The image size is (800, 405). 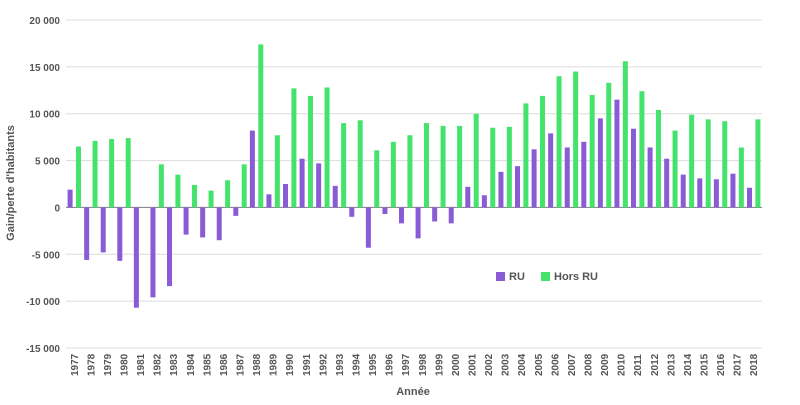 I want to click on bar-ru-1996, so click(x=385, y=210).